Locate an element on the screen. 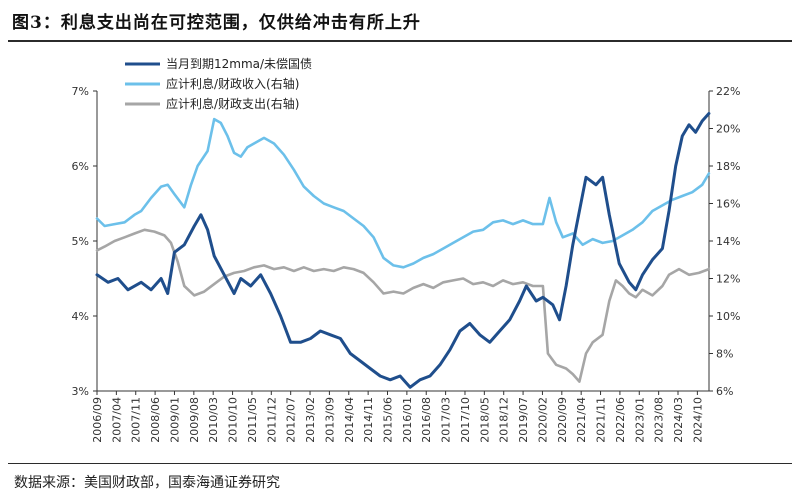  x-tick-label: 2011/12 is located at coordinates (271, 420).